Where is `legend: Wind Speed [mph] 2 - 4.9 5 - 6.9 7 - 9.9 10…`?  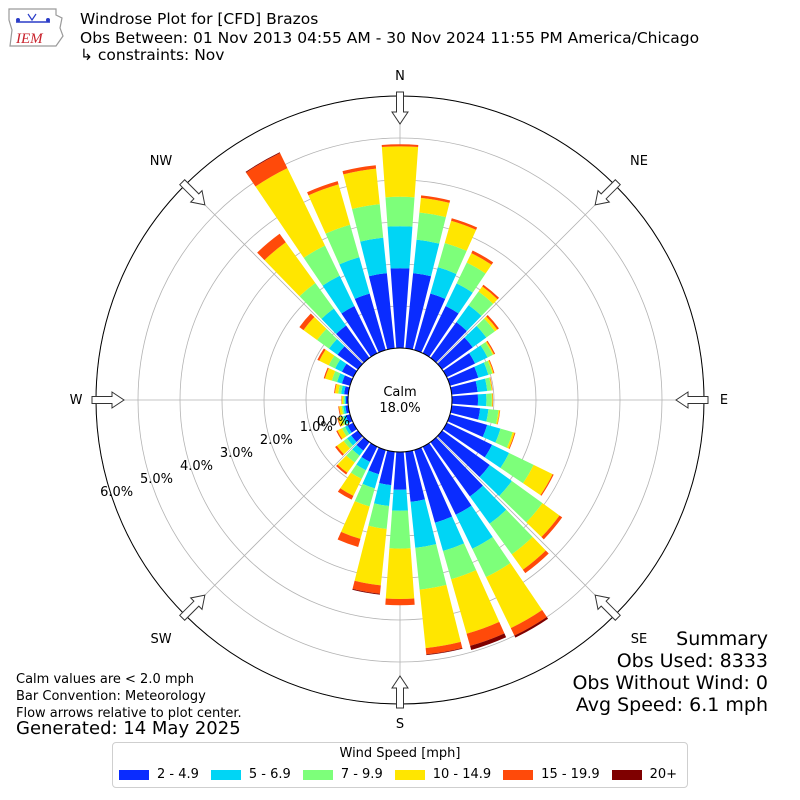 legend: Wind Speed [mph] 2 - 4.9 5 - 6.9 7 - 9.9 10… is located at coordinates (400, 765).